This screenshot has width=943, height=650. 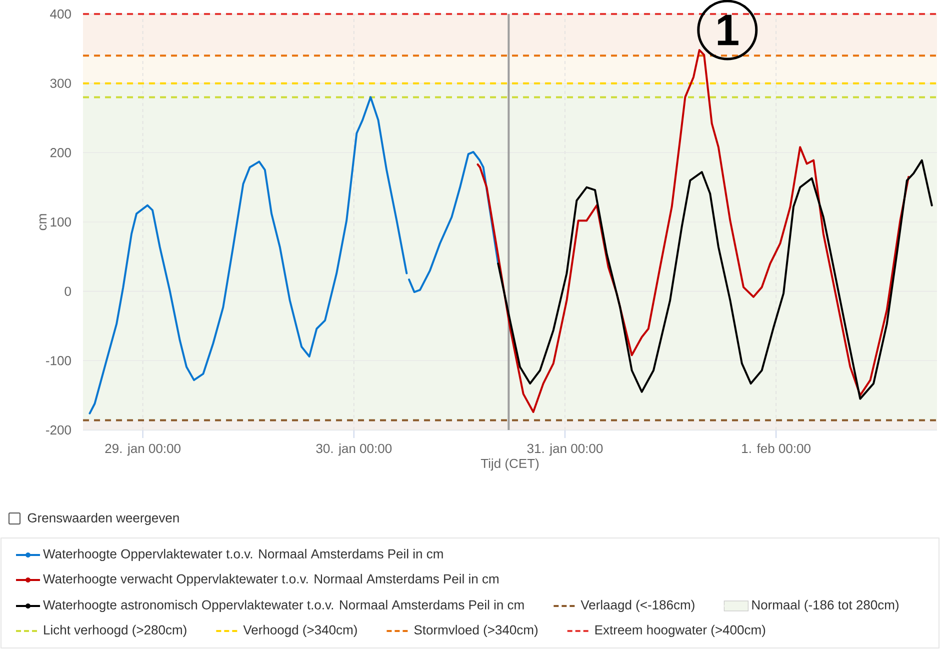 I want to click on x-tick-label: 1. feb 00:00, so click(x=776, y=449).